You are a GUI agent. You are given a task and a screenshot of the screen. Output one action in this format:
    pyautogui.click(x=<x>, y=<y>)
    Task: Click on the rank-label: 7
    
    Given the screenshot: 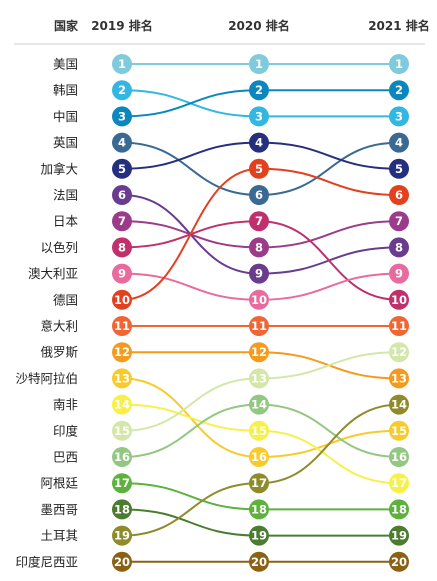 What is the action you would take?
    pyautogui.click(x=122, y=221)
    